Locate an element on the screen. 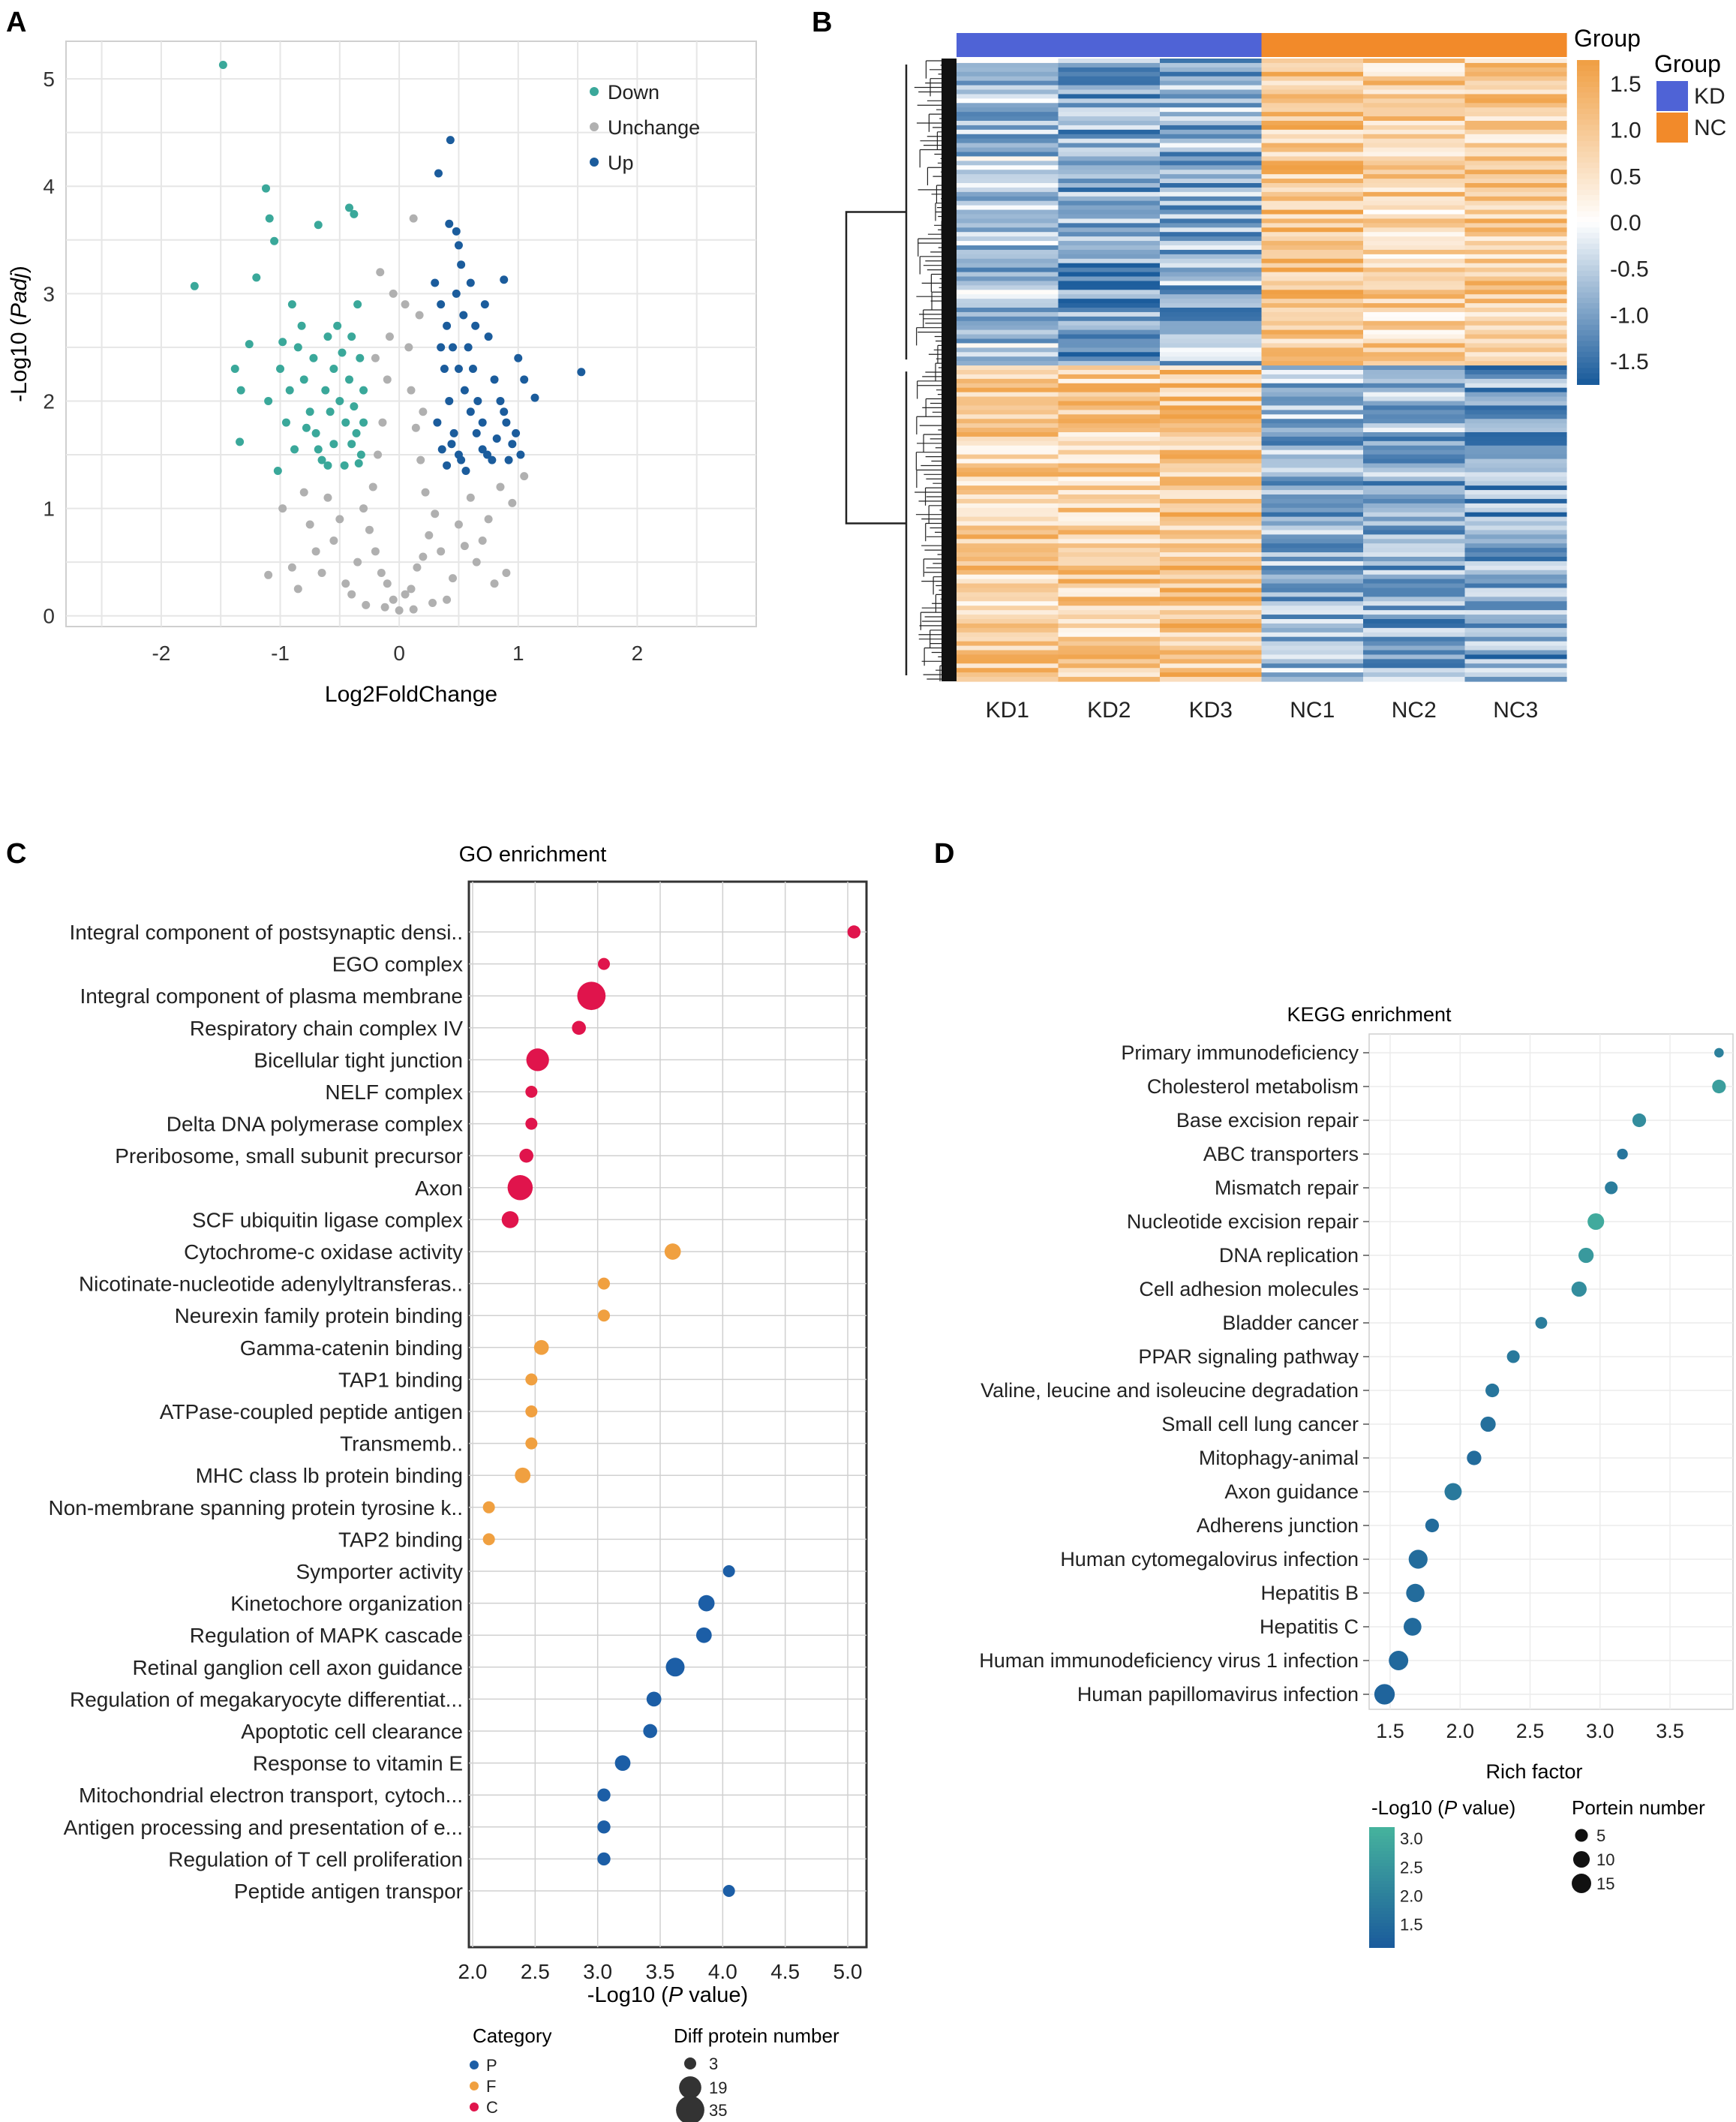 This screenshot has width=1736, height=2122. color-legend-segment is located at coordinates (1382, 1937).